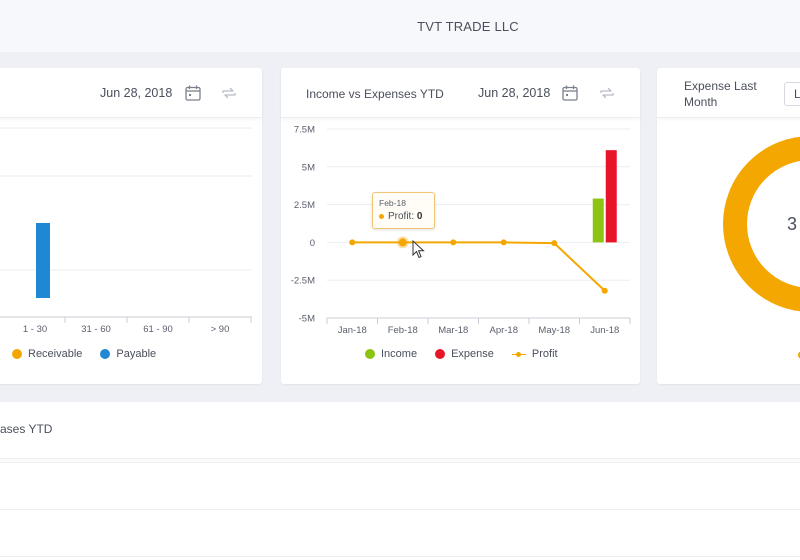  I want to click on y-tick-label: 5M, so click(308, 167).